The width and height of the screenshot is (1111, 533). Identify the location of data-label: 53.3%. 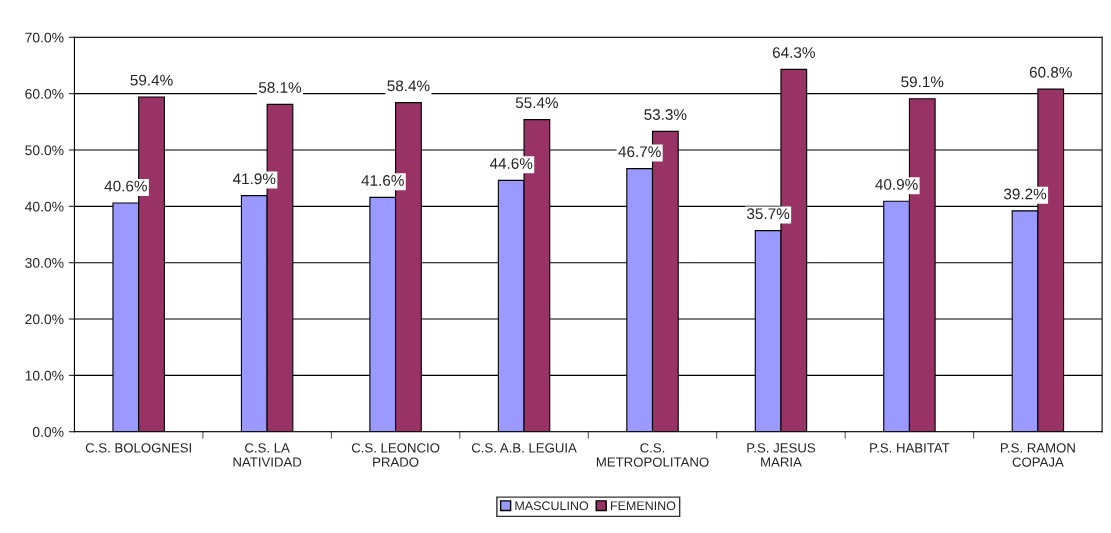
(665, 114).